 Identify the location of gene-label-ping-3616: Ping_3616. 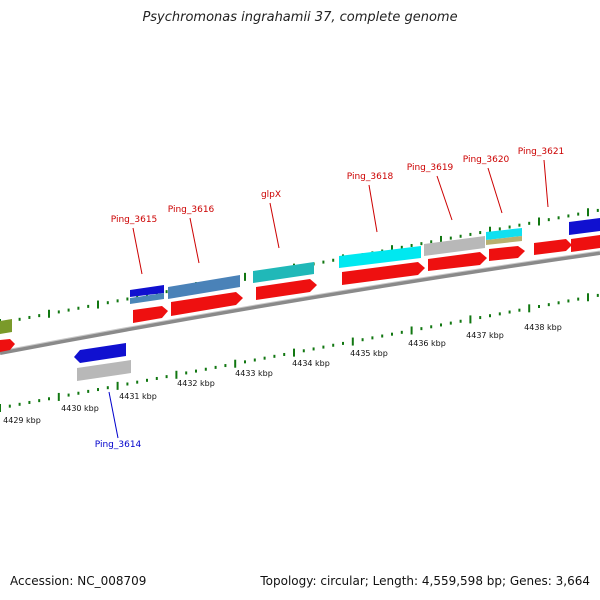
(191, 210).